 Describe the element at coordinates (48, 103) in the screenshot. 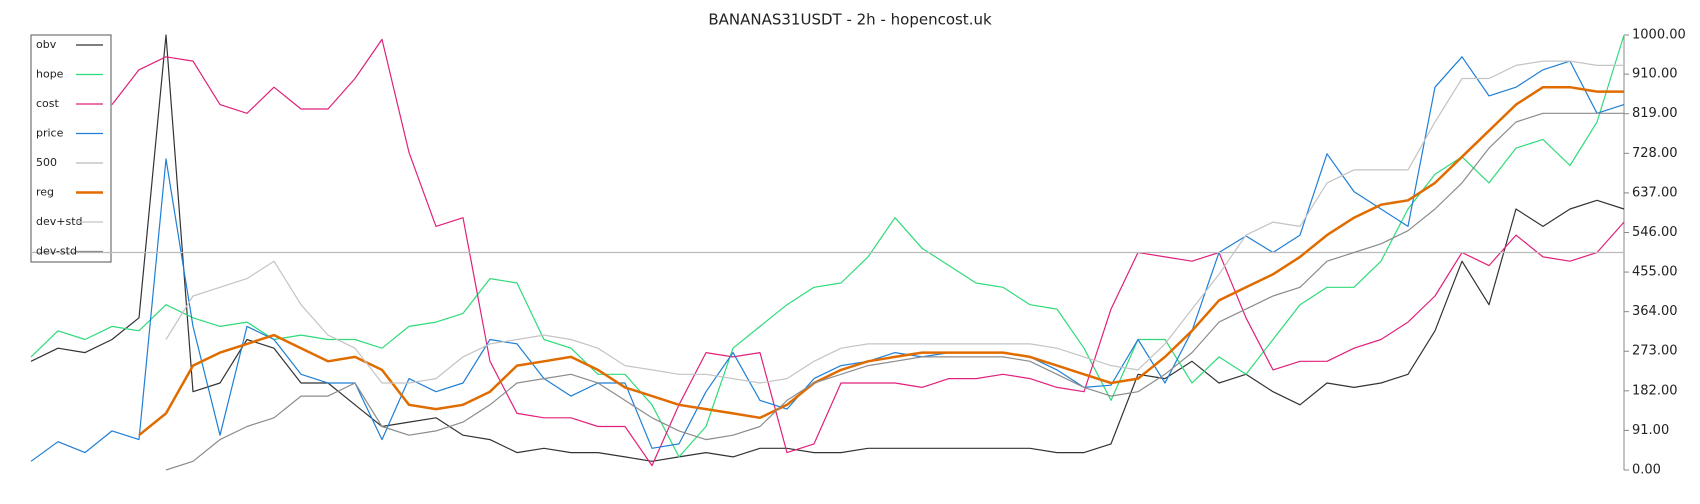

I see `legend-label: cost` at that location.